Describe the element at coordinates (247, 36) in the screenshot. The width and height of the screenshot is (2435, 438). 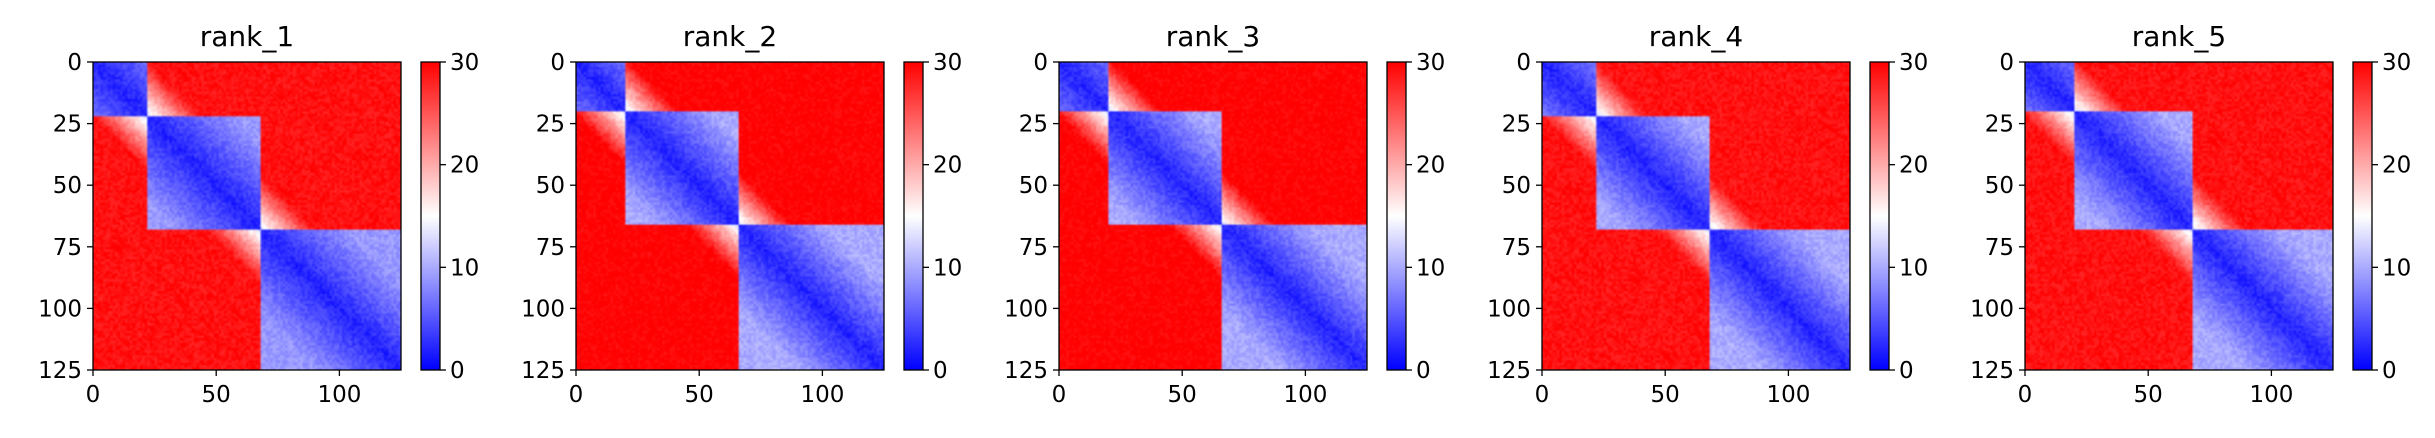
I see `panel-title: rank_1` at that location.